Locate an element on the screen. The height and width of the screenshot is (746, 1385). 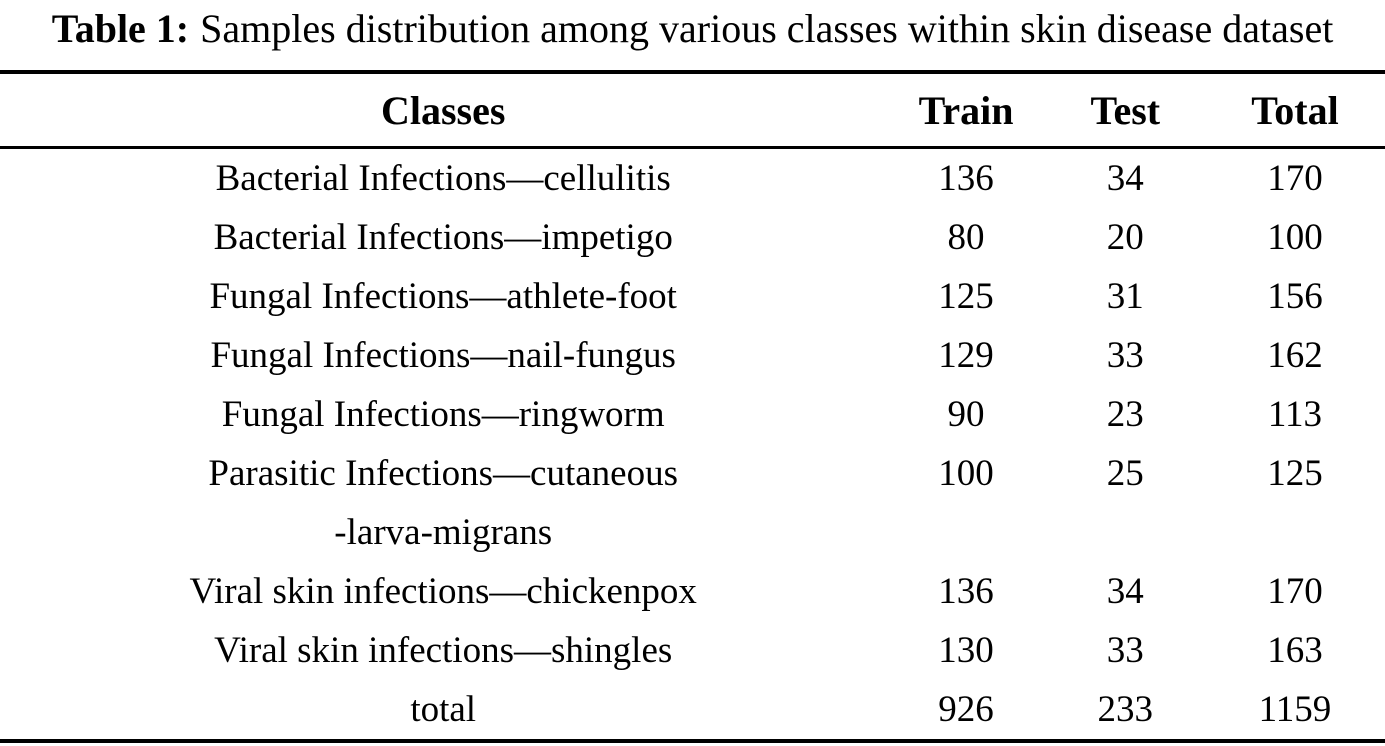
train-cell: 129 is located at coordinates (966, 355).